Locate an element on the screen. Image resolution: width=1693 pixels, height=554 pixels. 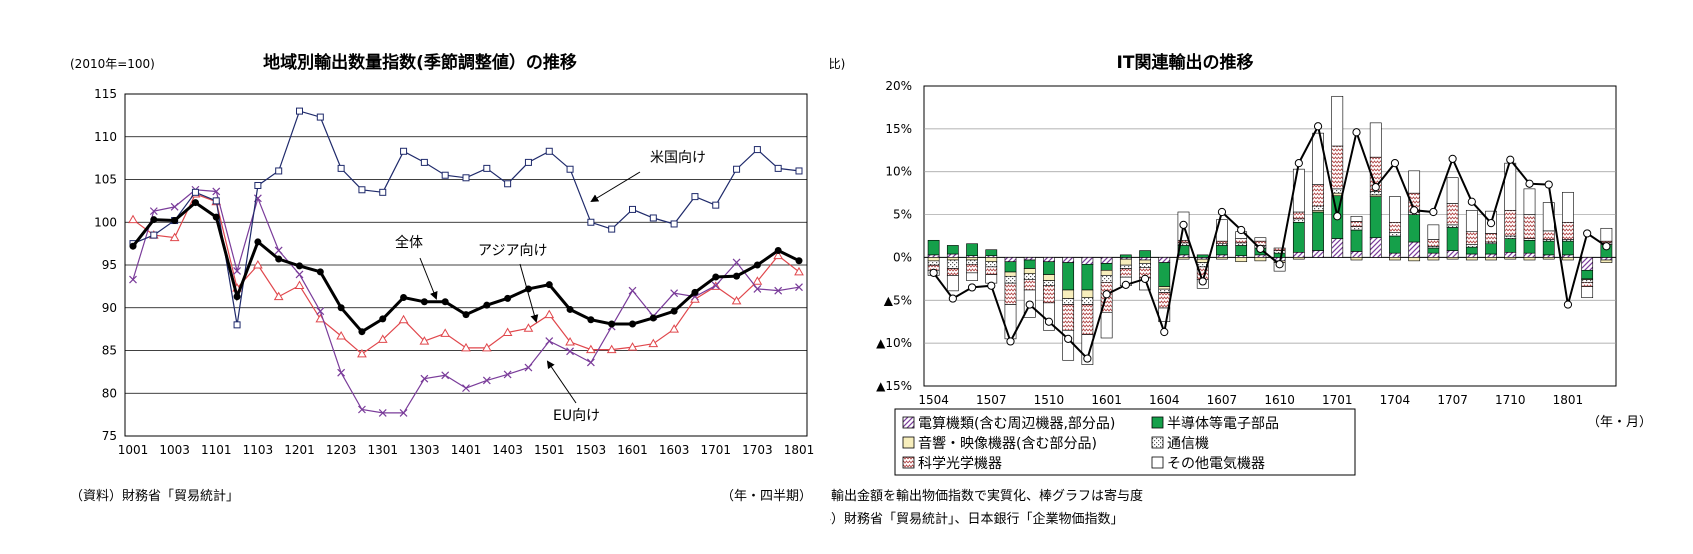
chart1-x-tick-label: 1301 is located at coordinates (382, 450).